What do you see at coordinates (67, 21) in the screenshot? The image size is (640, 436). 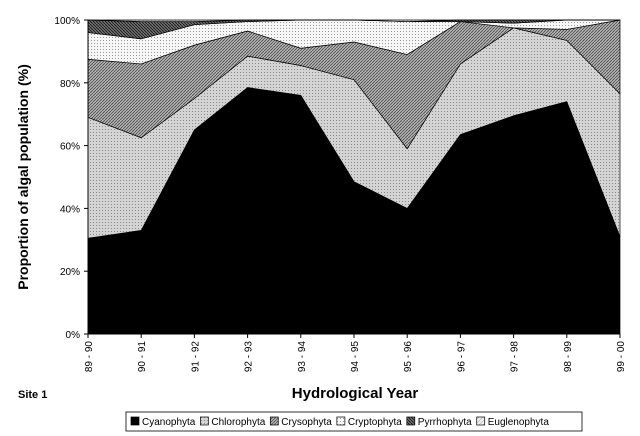 I see `y-tick-label: 100%` at bounding box center [67, 21].